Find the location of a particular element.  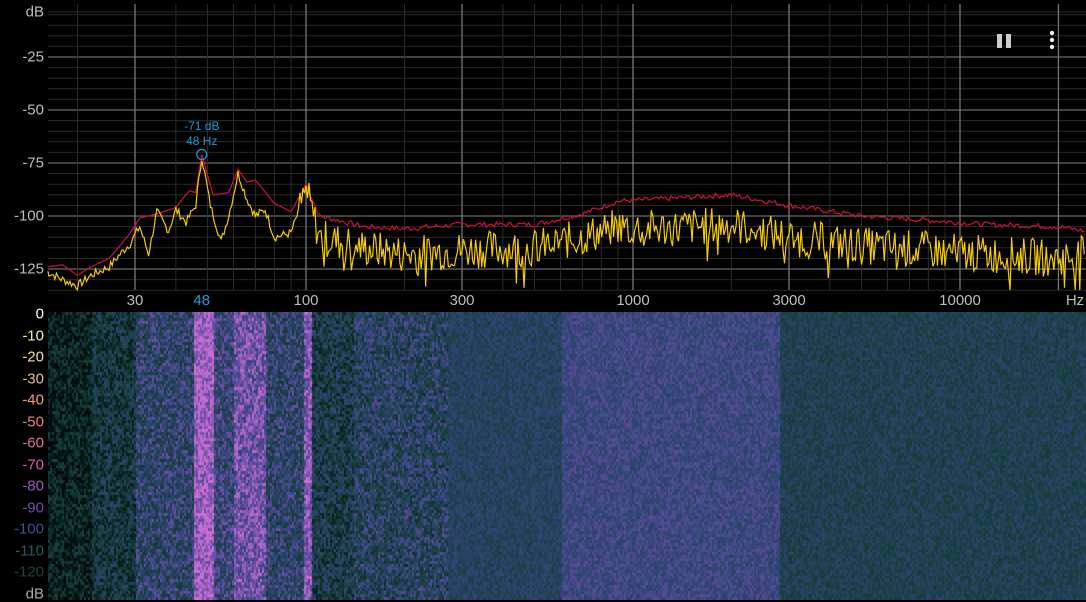

color-scale-label: -30 is located at coordinates (33, 378).